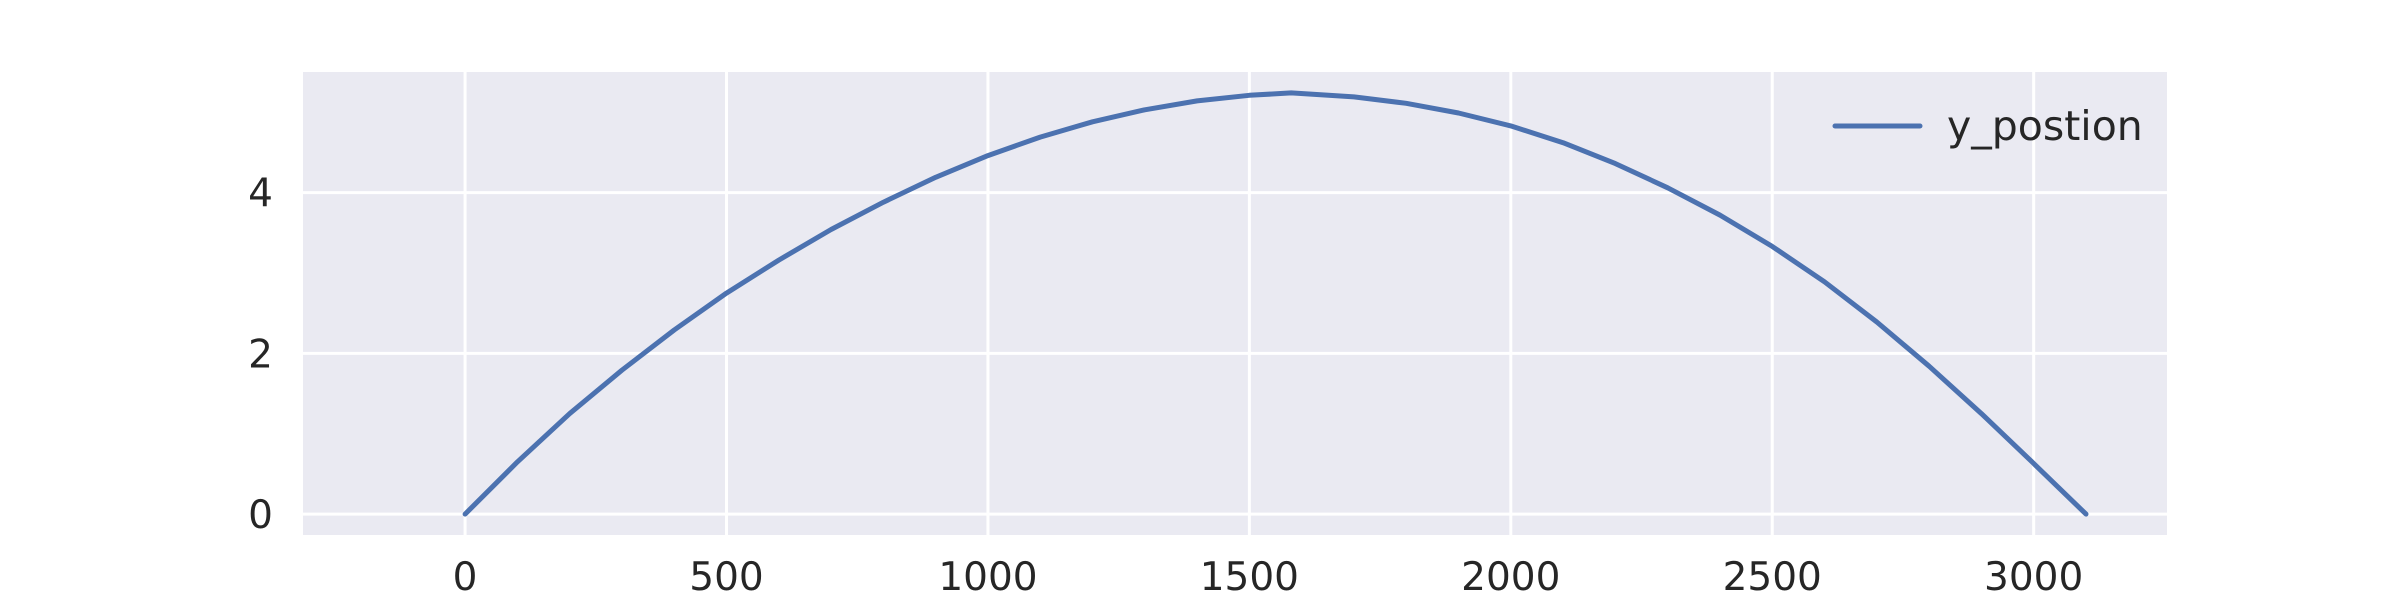 The image size is (2400, 600). Describe the element at coordinates (1249, 577) in the screenshot. I see `x-tick-label: 1500` at that location.